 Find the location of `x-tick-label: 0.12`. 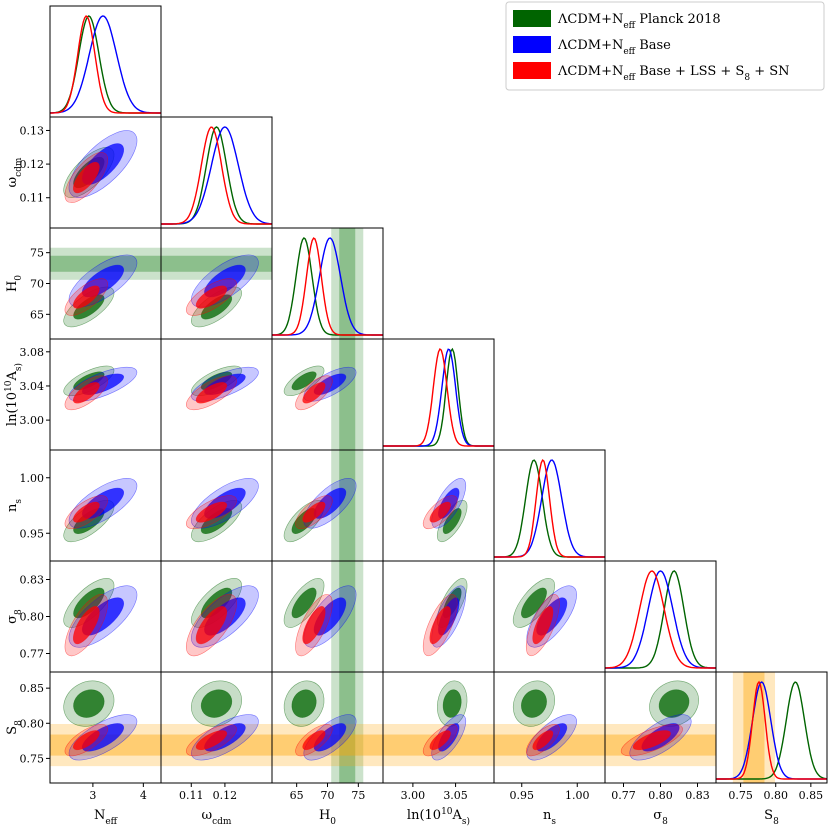

x-tick-label: 0.12 is located at coordinates (225, 795).